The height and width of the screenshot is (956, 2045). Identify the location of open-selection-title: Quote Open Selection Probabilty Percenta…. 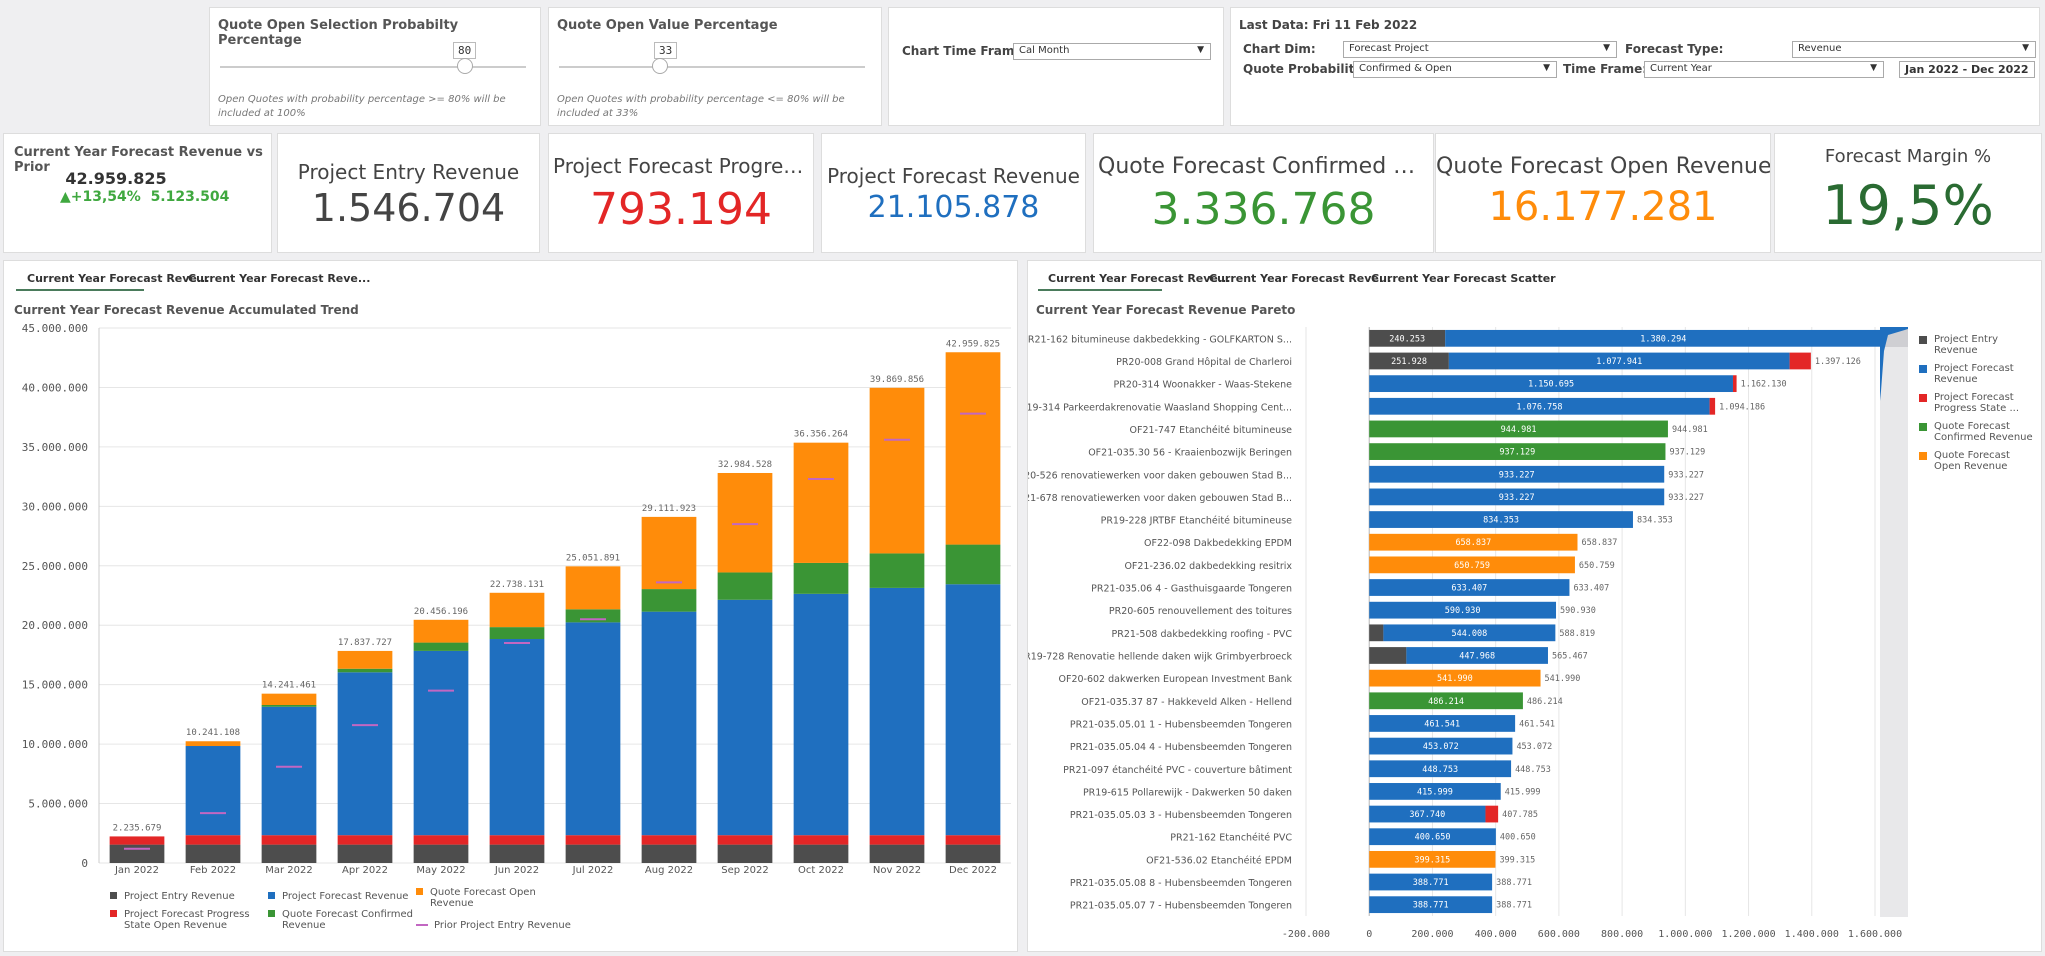
(338, 33).